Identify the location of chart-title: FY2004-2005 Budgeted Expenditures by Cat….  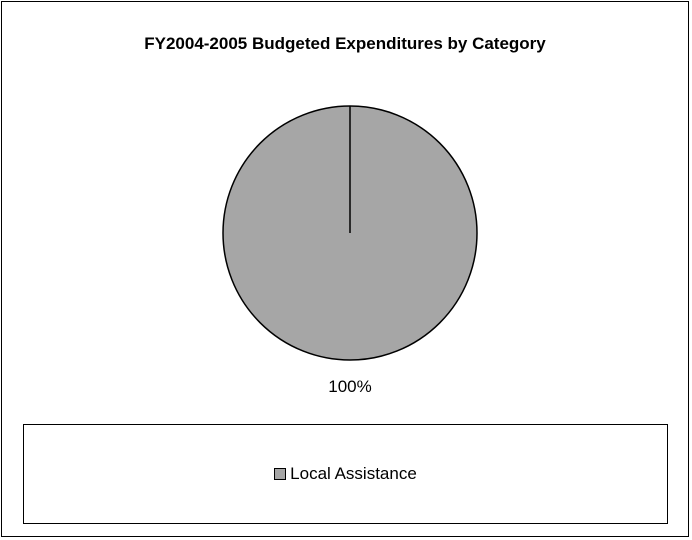
(345, 43).